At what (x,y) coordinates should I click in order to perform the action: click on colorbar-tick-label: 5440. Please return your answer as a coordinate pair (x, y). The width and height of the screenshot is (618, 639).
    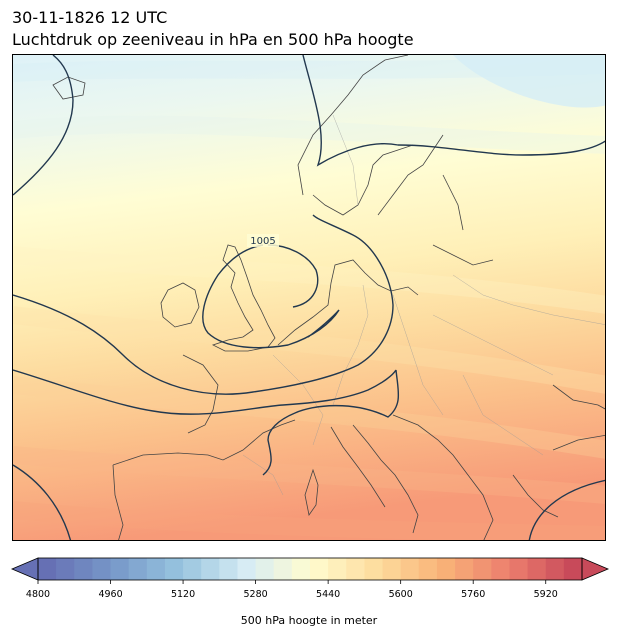
    Looking at the image, I should click on (328, 594).